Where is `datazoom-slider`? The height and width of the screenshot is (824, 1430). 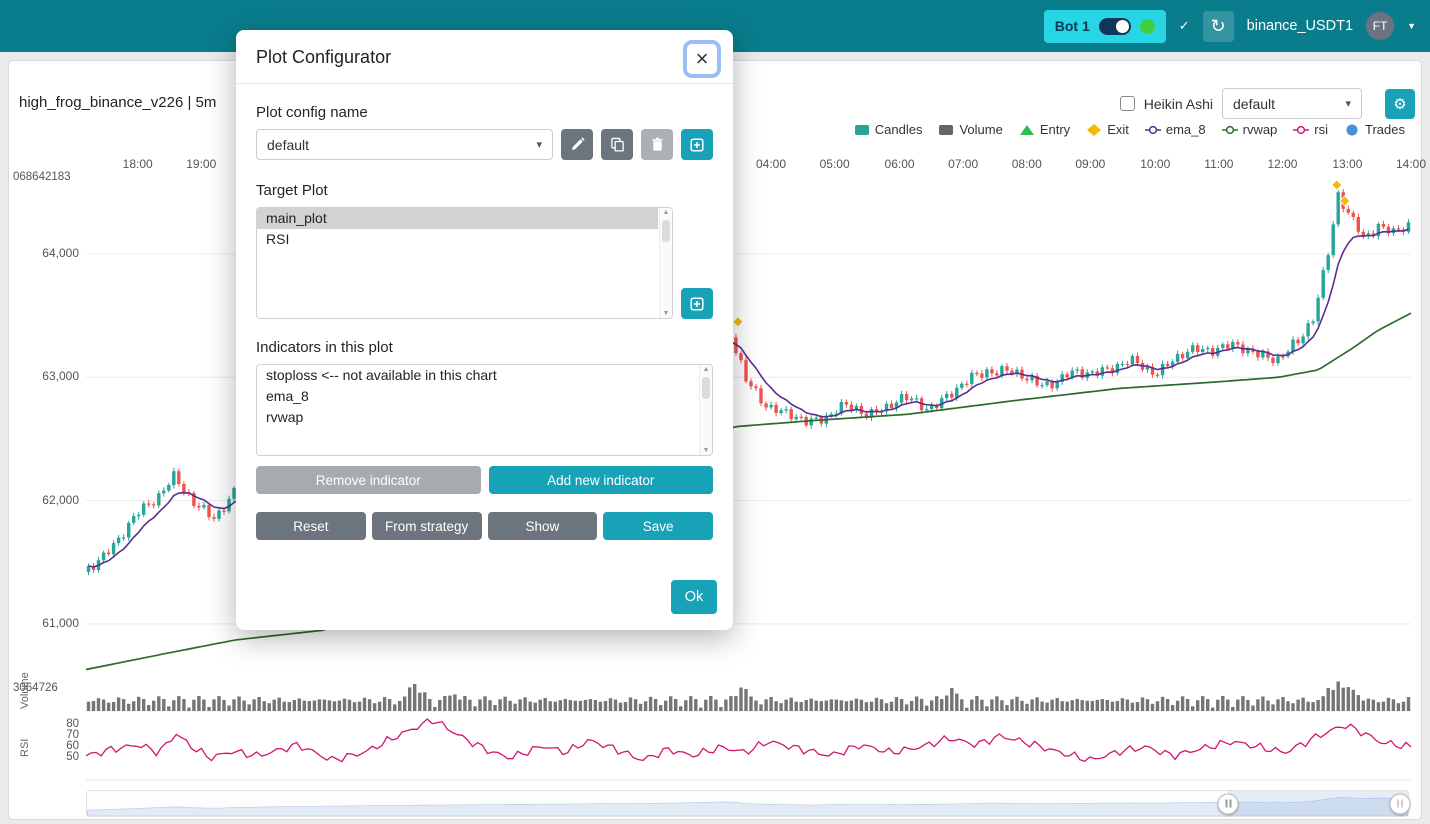
datazoom-slider is located at coordinates (748, 803).